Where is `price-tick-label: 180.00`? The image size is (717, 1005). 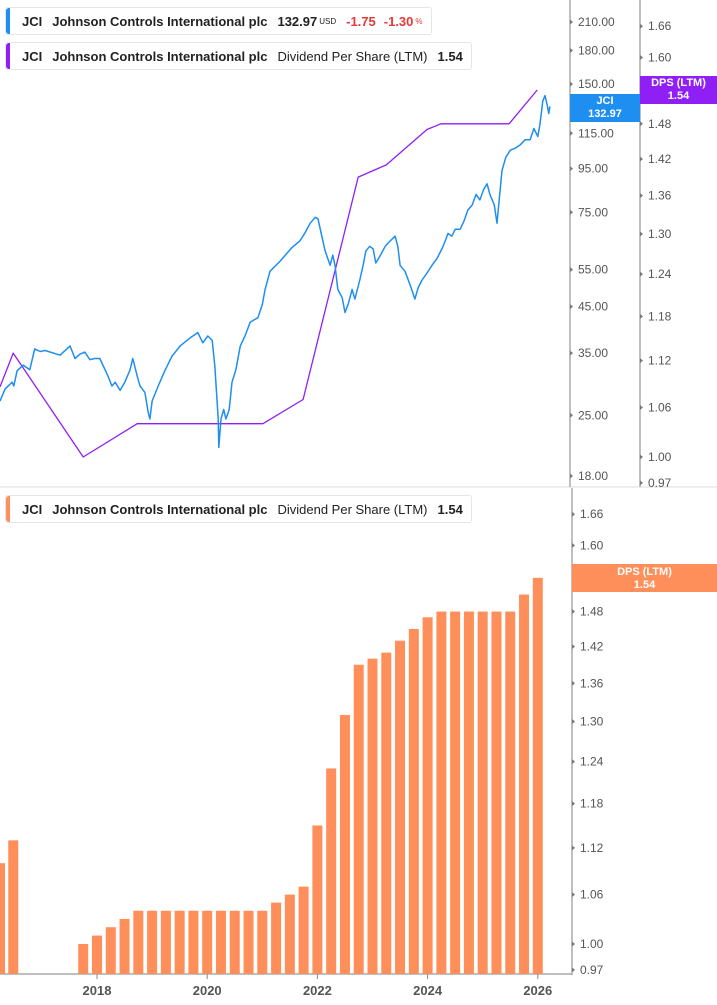
price-tick-label: 180.00 is located at coordinates (596, 50).